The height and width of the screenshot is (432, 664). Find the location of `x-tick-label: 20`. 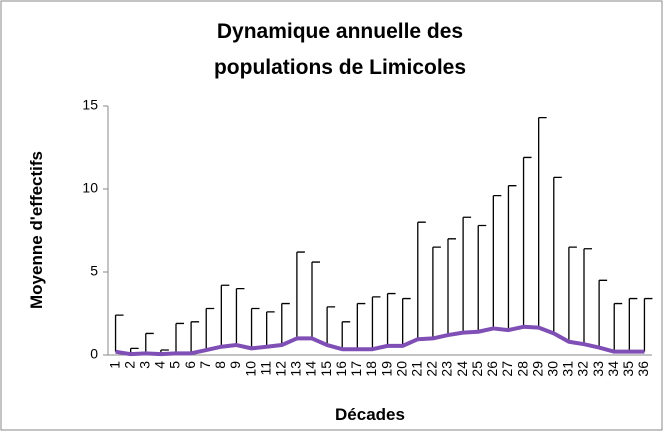

x-tick-label: 20 is located at coordinates (401, 369).